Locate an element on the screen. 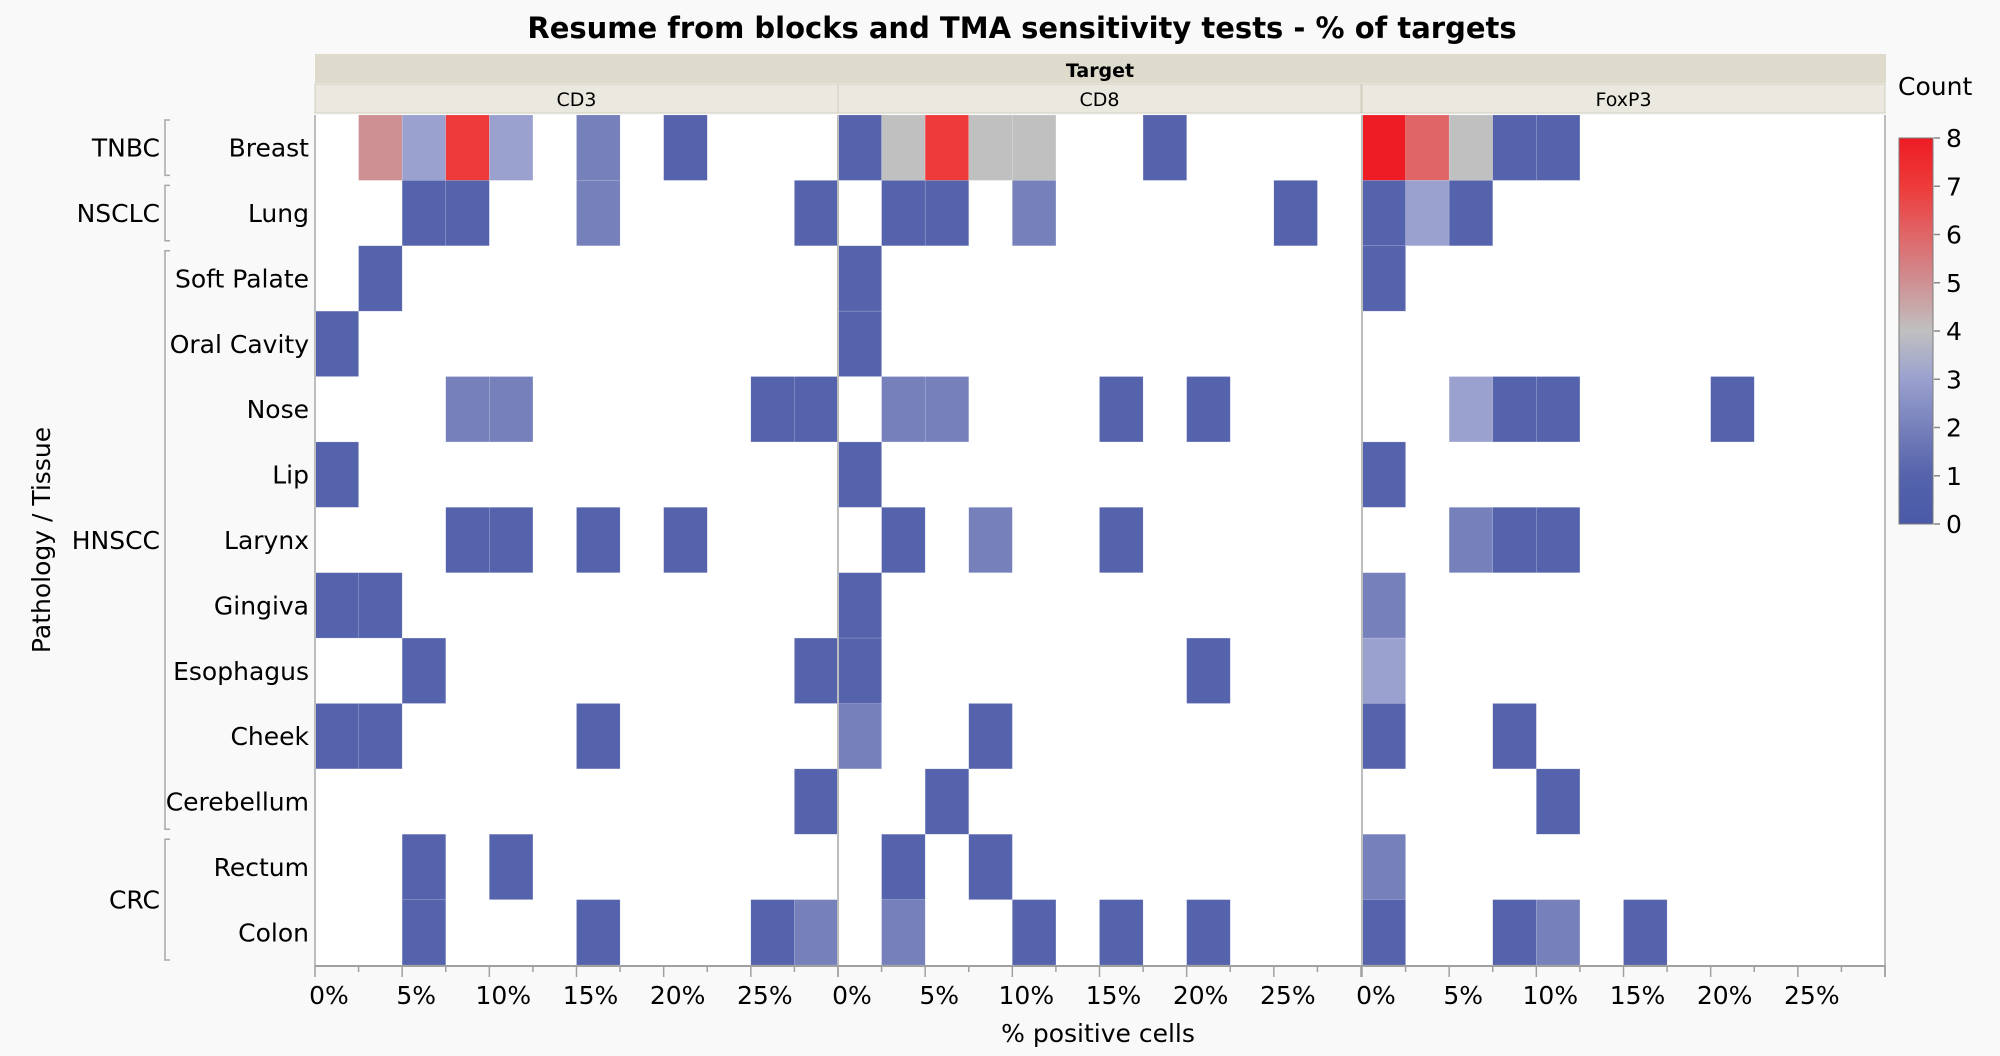  heatmap-cell: CD8 / Cheek / 0-2.5%: 2 is located at coordinates (859, 736).